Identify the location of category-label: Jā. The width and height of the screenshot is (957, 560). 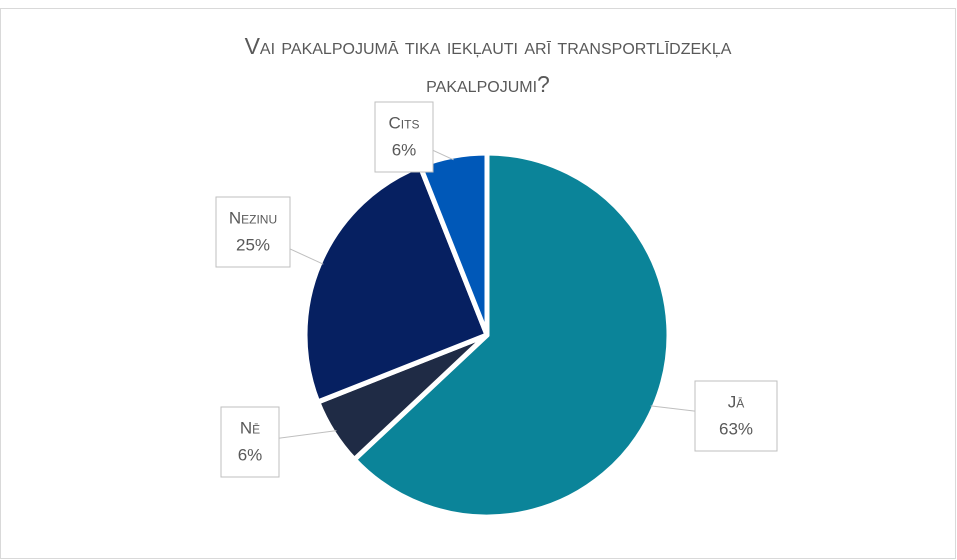
(736, 401).